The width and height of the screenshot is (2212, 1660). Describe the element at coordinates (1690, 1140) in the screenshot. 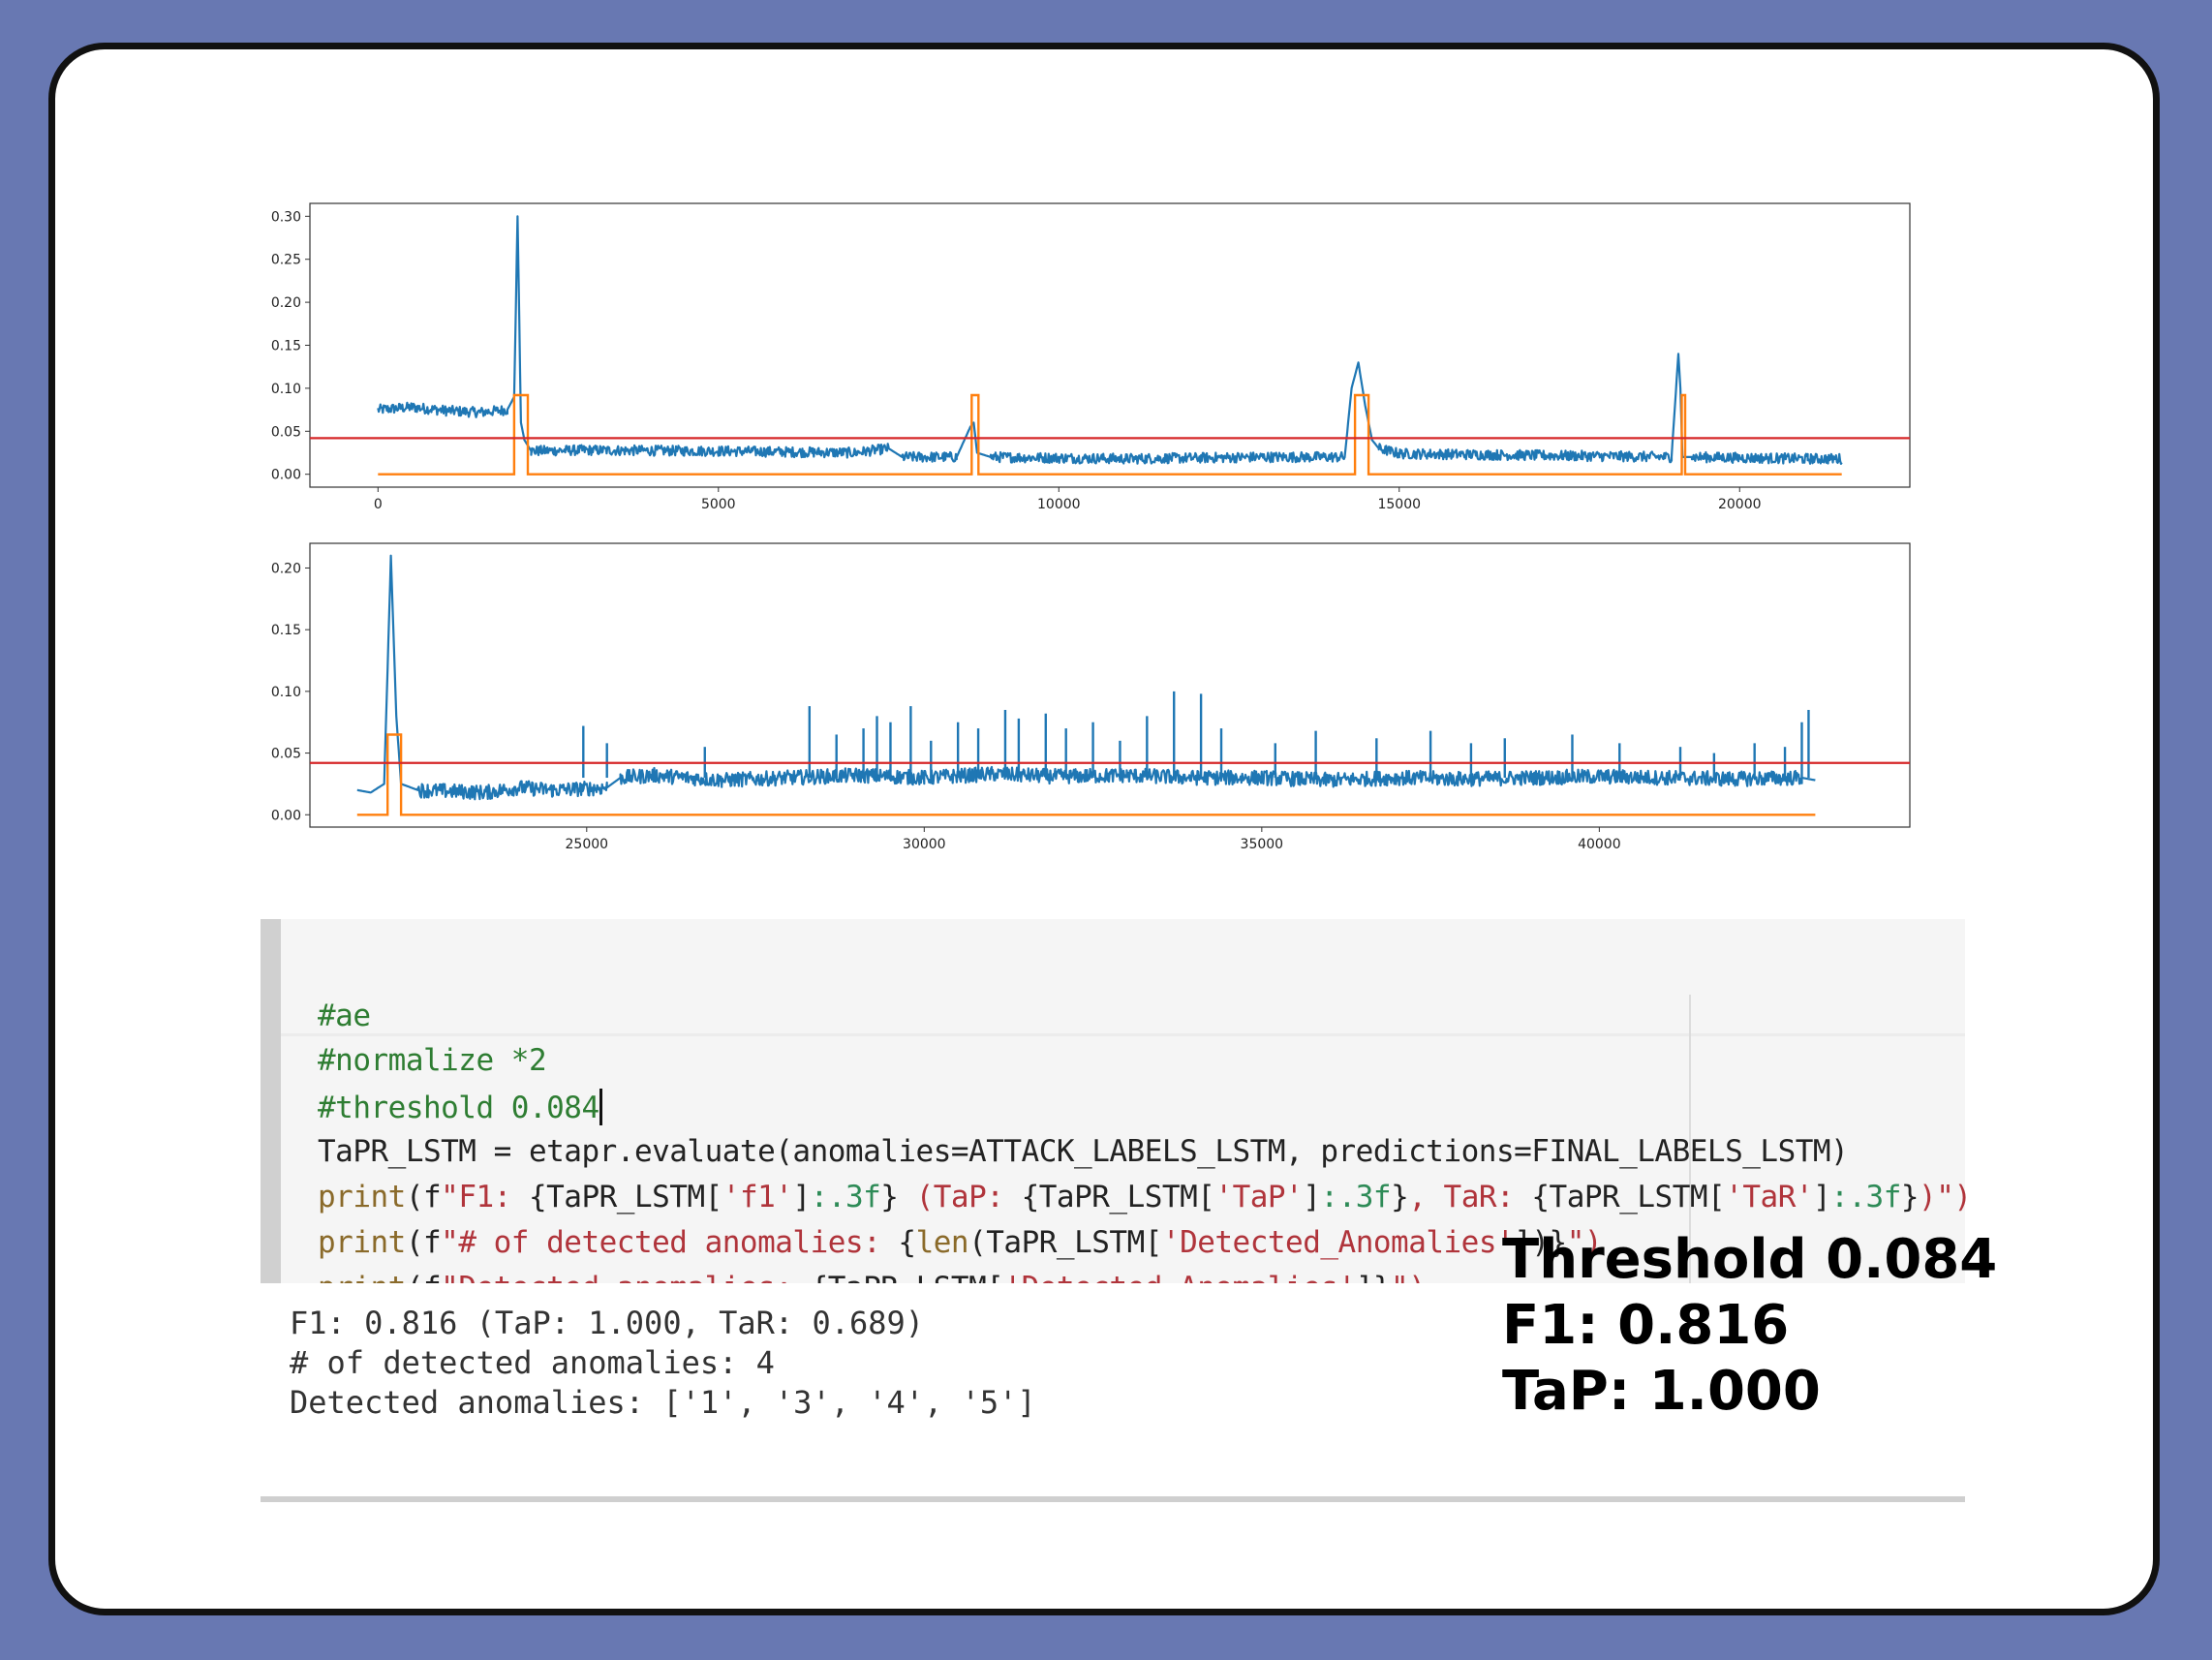

I see `line-length-guide` at that location.